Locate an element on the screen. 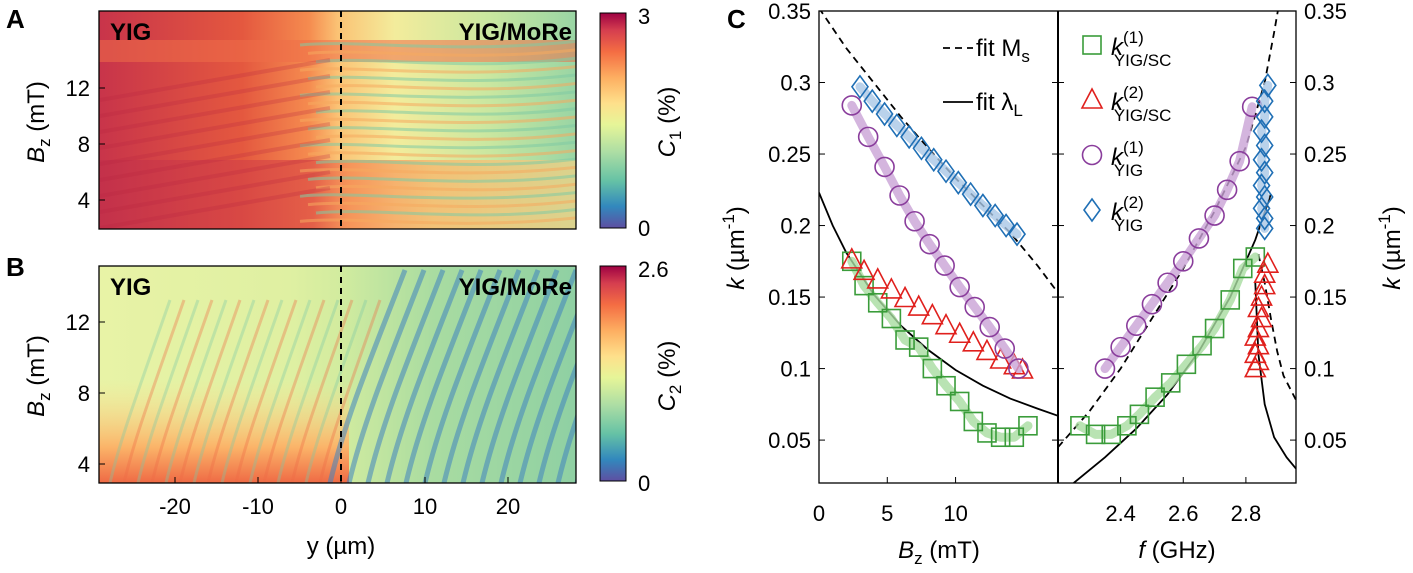 The height and width of the screenshot is (573, 1413). c-left-y-tick-label: 0.3 is located at coordinates (795, 83).